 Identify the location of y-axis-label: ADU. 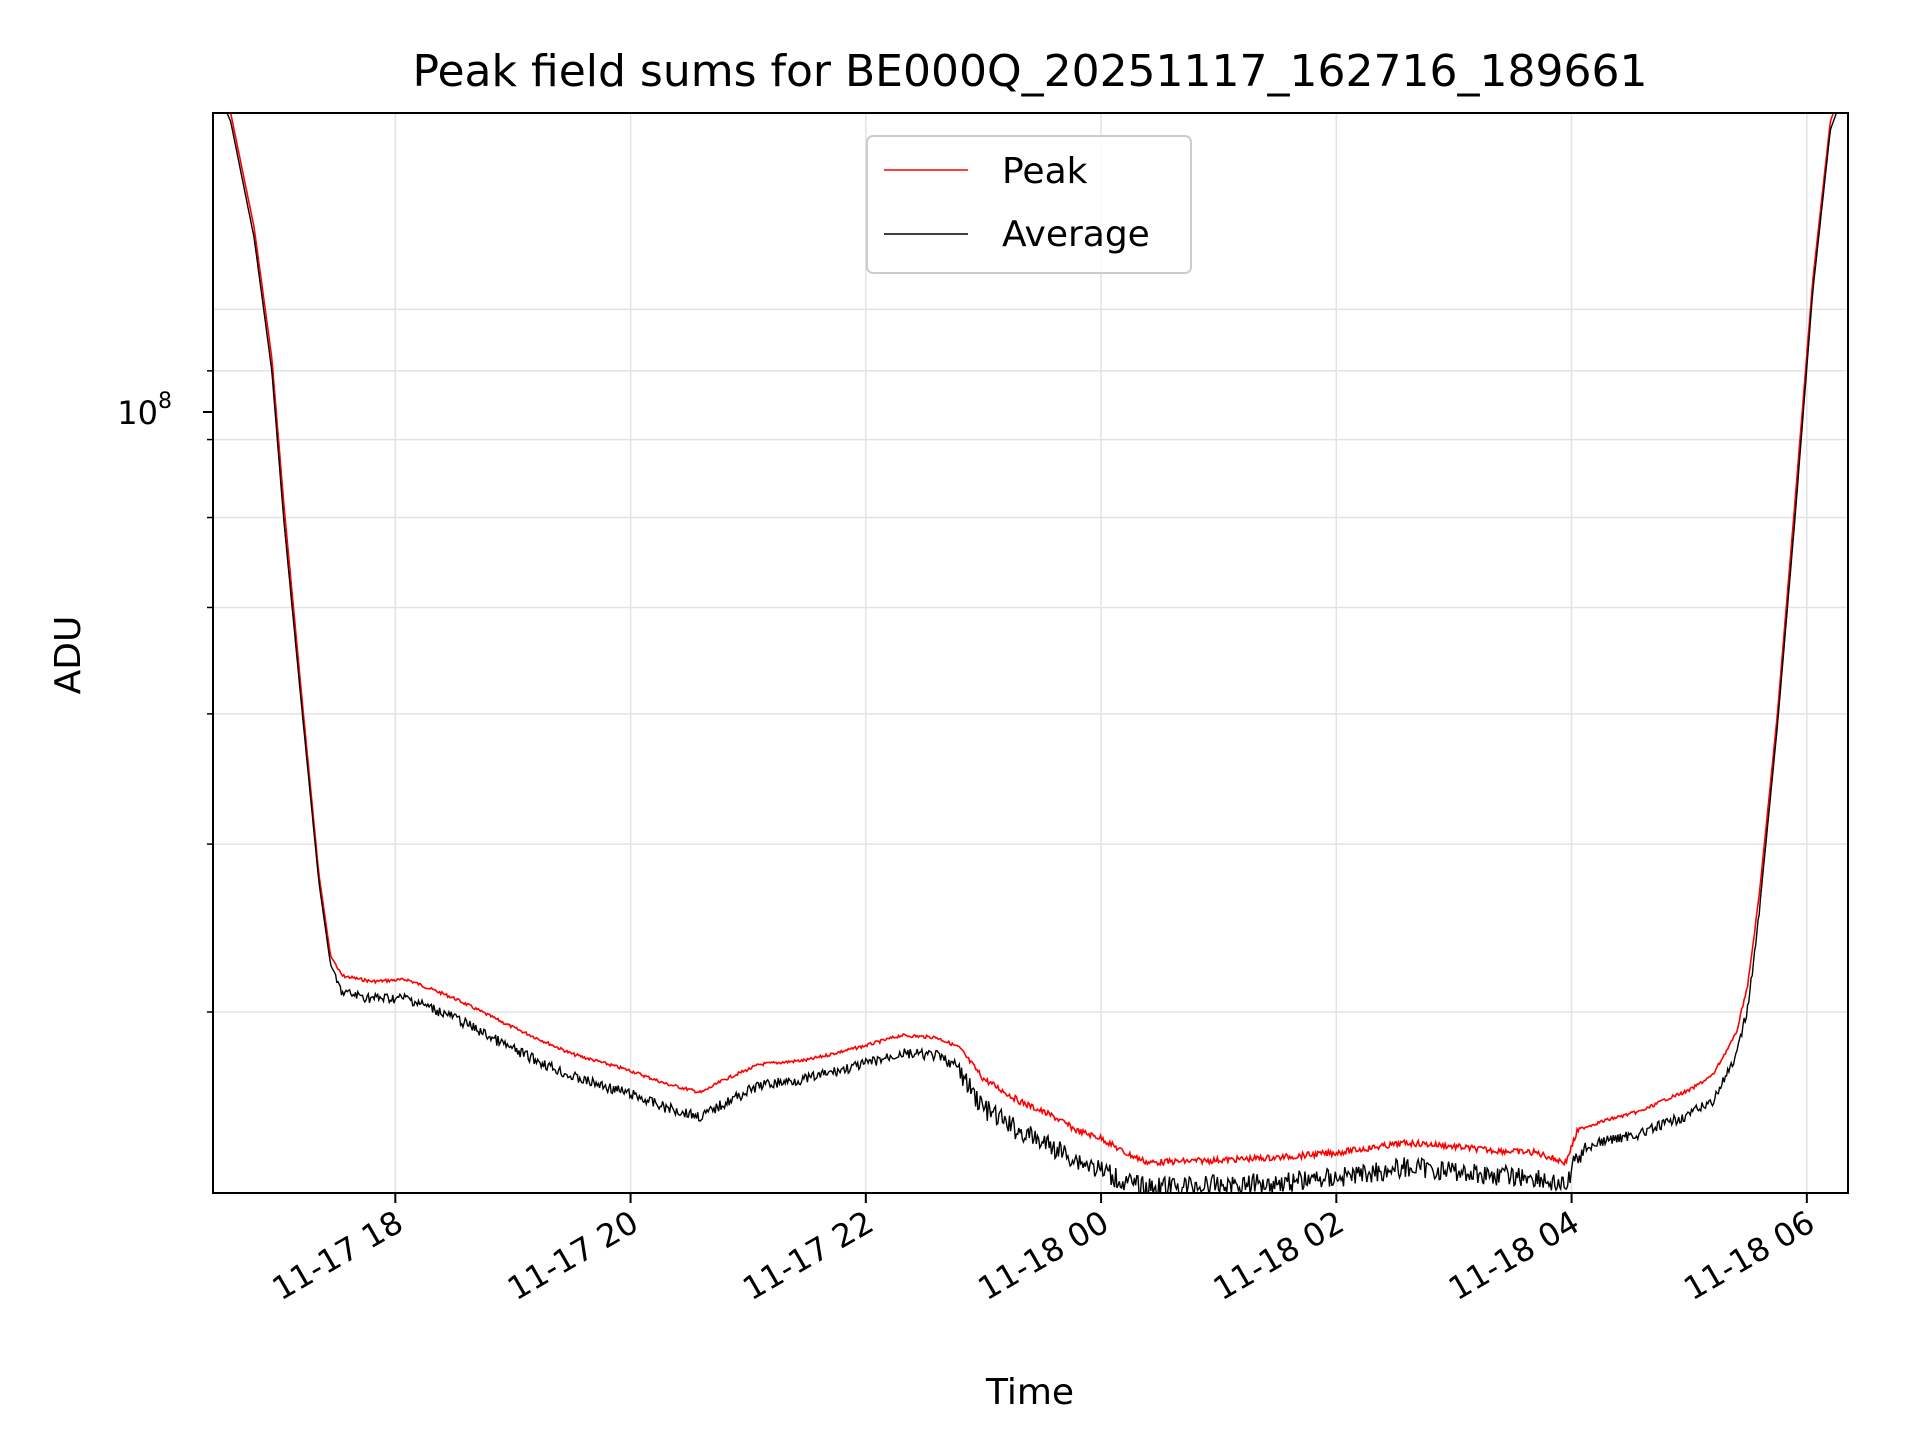
(68, 655).